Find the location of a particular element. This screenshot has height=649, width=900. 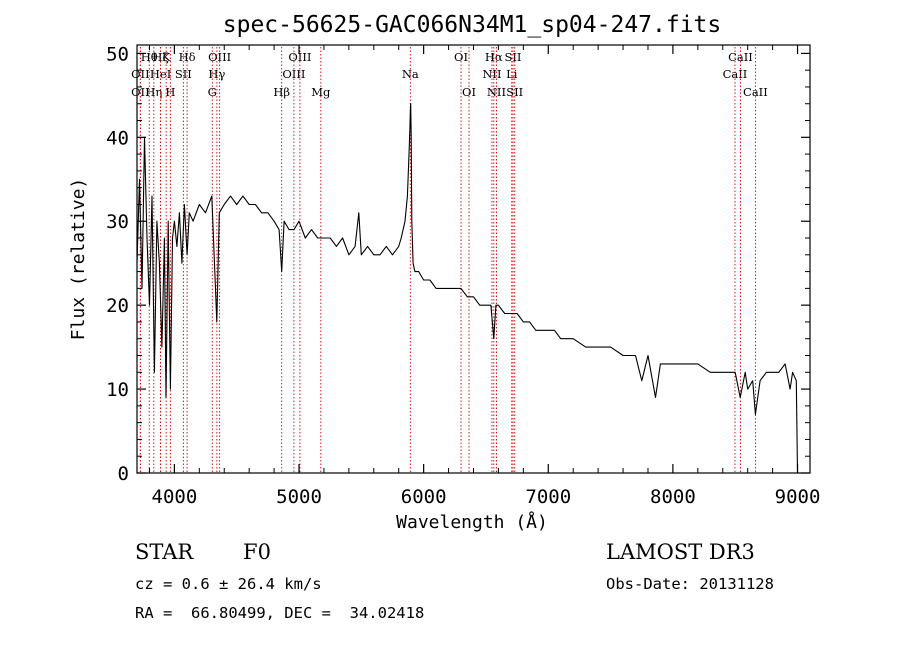

spectral-line-label: G is located at coordinates (212, 92).